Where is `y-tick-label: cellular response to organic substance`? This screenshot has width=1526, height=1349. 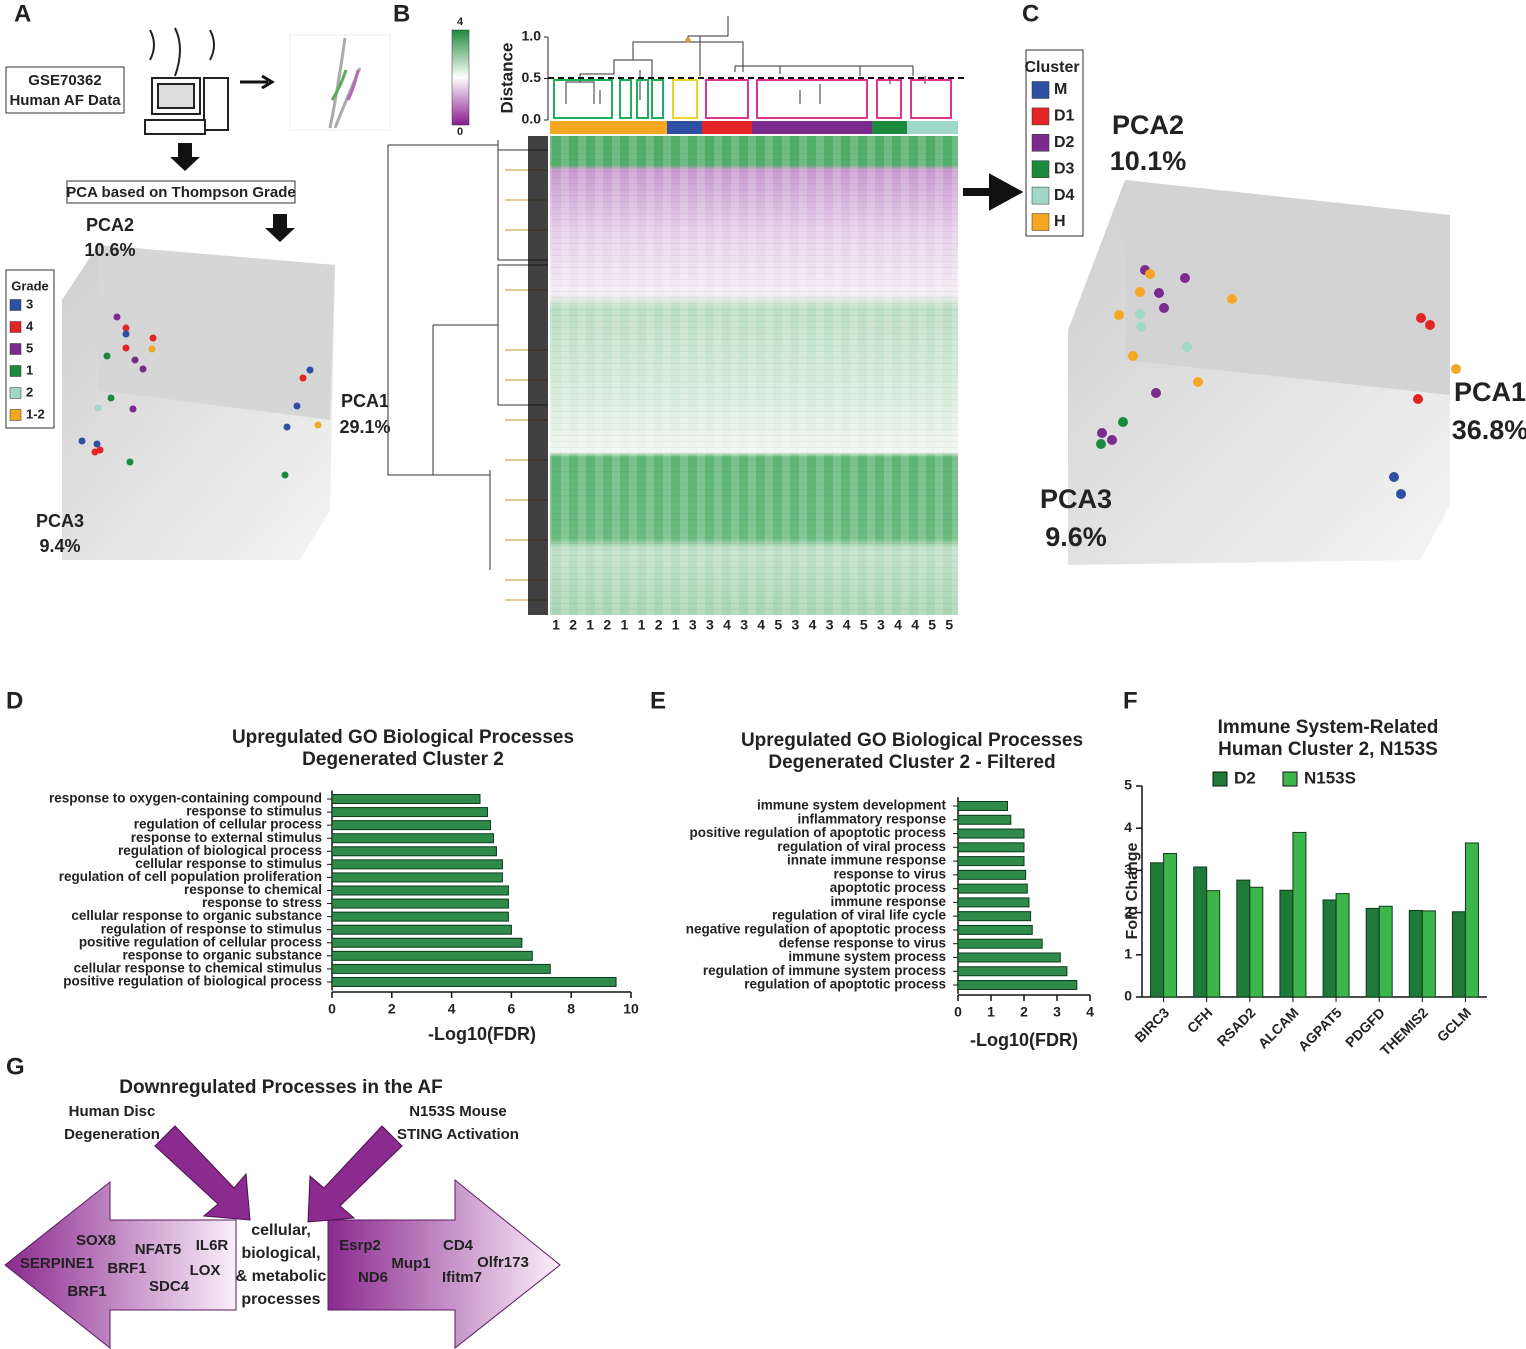 y-tick-label: cellular response to organic substance is located at coordinates (196, 915).